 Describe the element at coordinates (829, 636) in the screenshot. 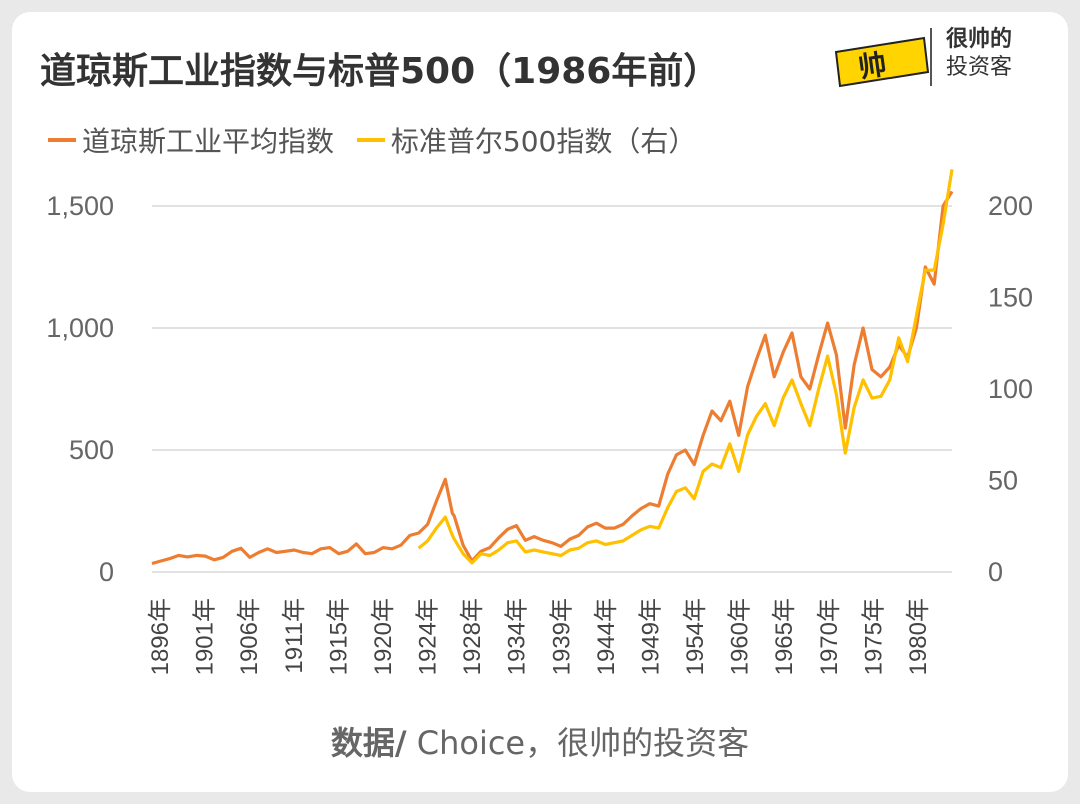

I see `x-tick-label: 1970年` at that location.